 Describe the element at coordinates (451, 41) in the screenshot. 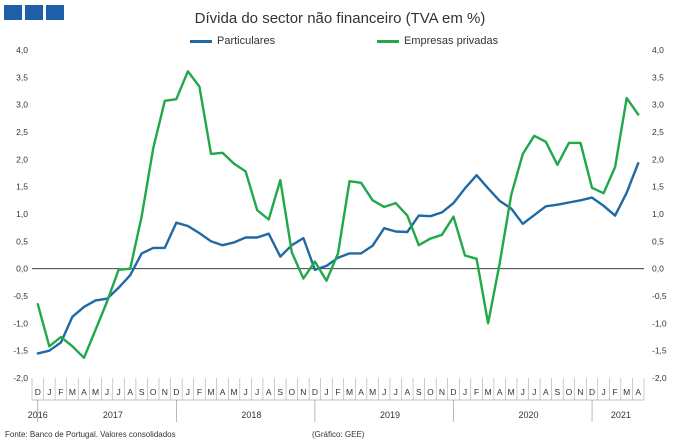

I see `legend-label: Empresas privadas` at that location.